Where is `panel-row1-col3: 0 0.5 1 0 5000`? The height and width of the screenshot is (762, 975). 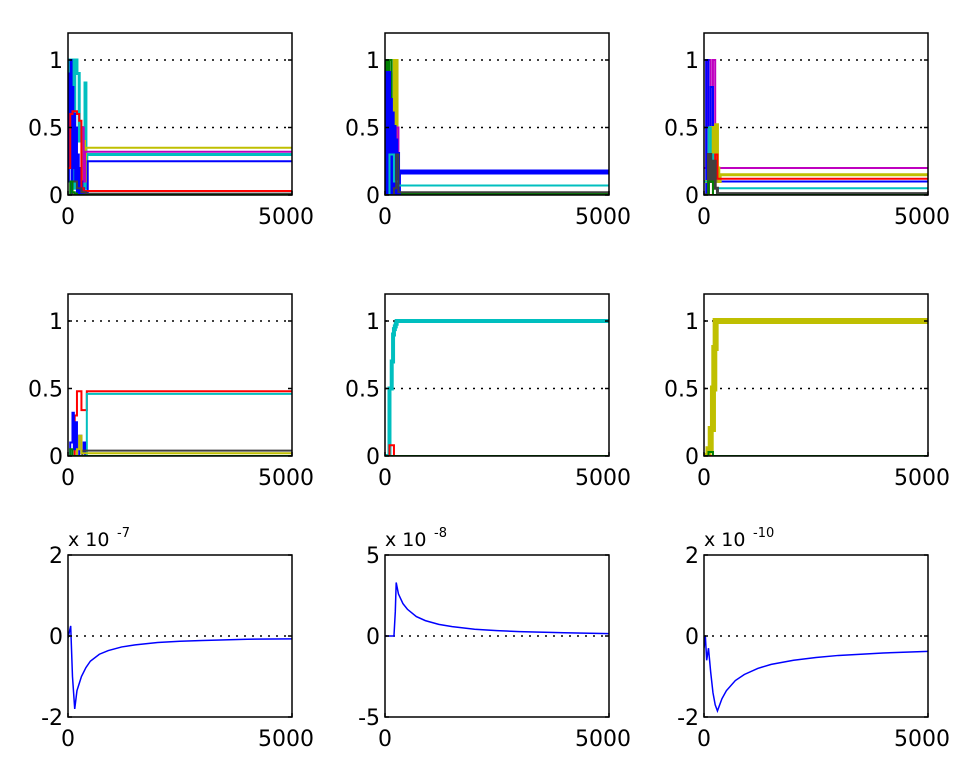 panel-row1-col3: 0 0.5 1 0 5000 is located at coordinates (807, 131).